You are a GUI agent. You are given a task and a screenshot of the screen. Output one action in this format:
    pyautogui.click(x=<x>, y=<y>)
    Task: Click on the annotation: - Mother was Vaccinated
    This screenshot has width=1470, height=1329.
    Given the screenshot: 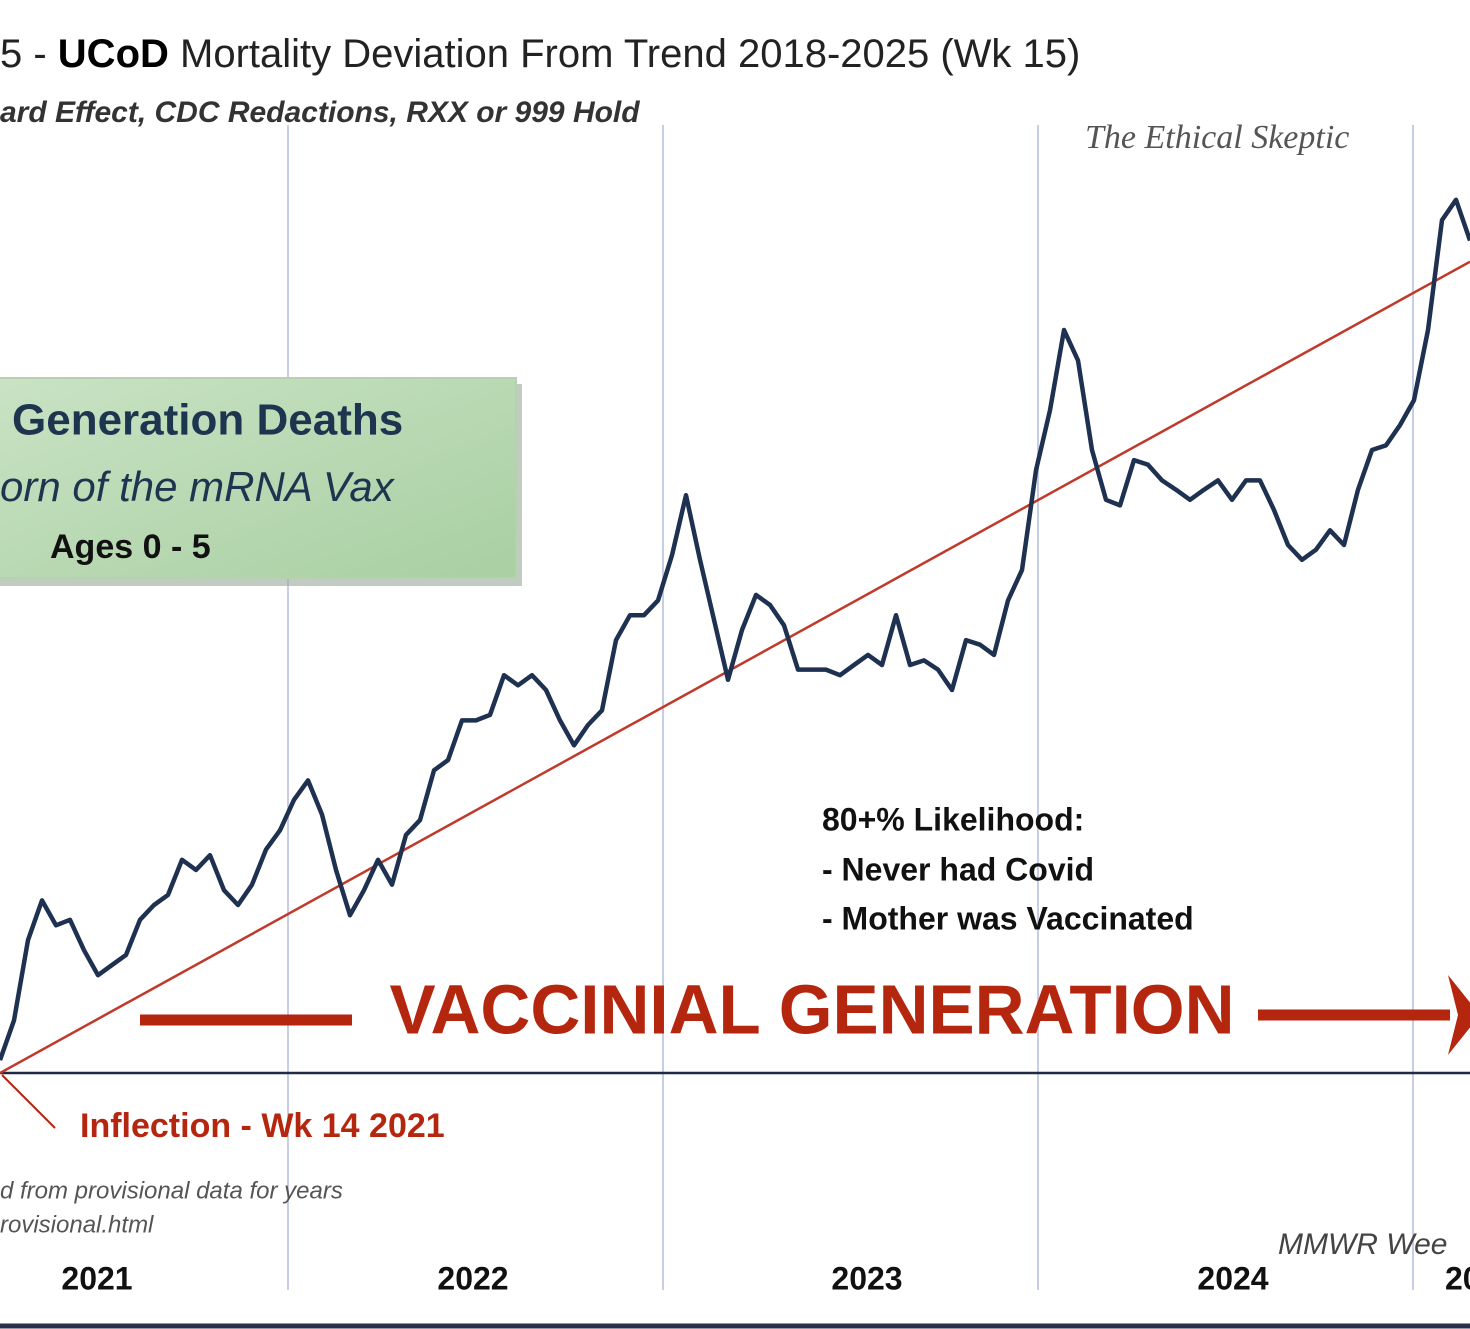 What is the action you would take?
    pyautogui.click(x=1008, y=918)
    